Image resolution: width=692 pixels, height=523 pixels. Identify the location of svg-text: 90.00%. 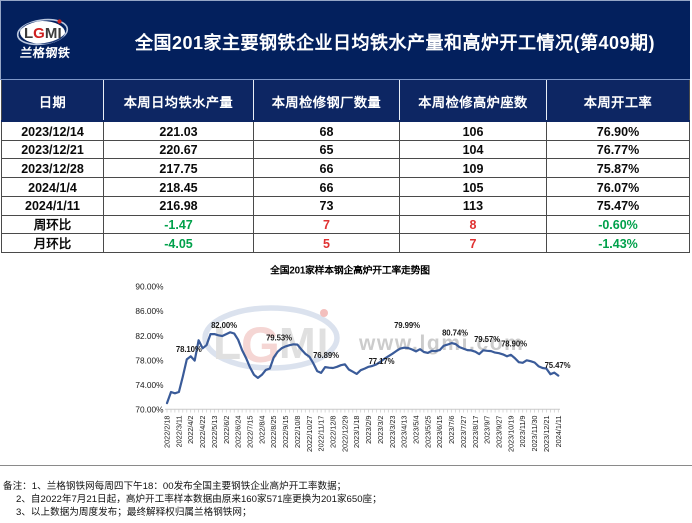
(149, 287).